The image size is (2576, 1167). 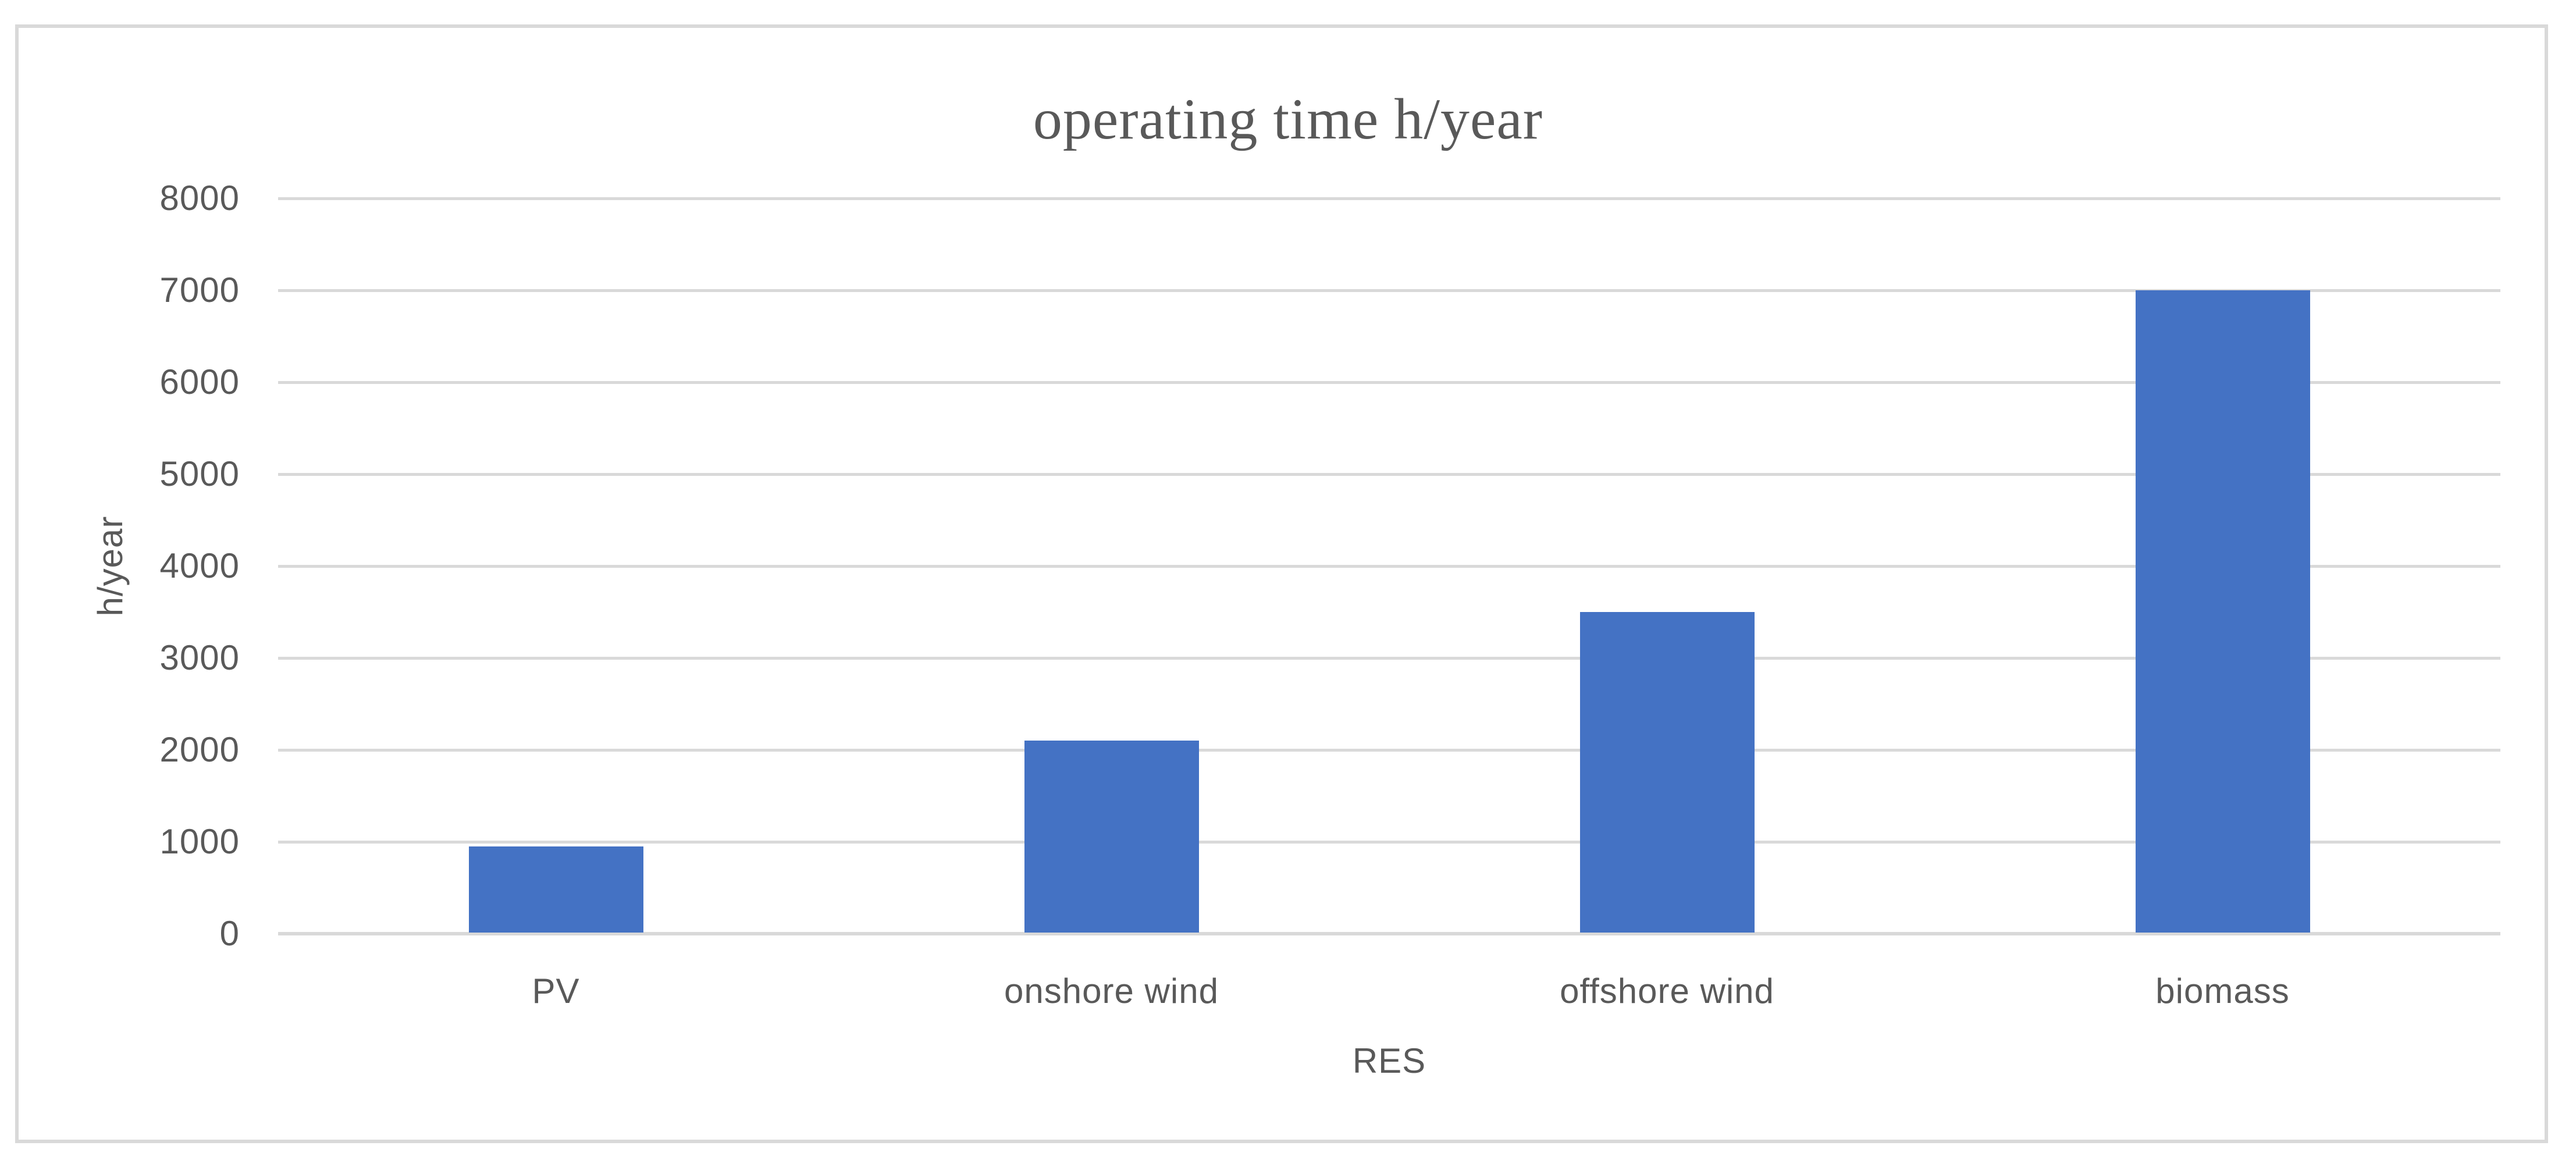 I want to click on bar-PV, so click(x=556, y=889).